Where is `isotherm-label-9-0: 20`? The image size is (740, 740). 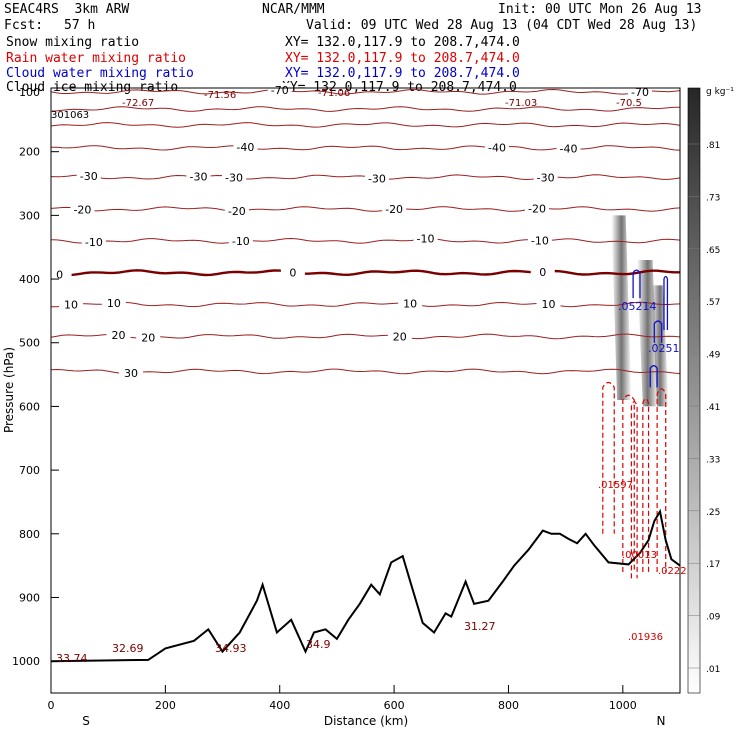
isotherm-label-9-0: 20 is located at coordinates (118, 335).